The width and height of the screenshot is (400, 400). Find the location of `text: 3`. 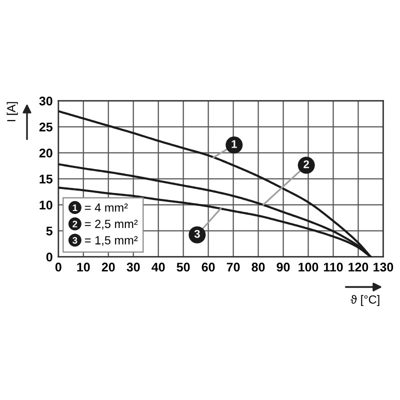

text: 3 is located at coordinates (75, 240).